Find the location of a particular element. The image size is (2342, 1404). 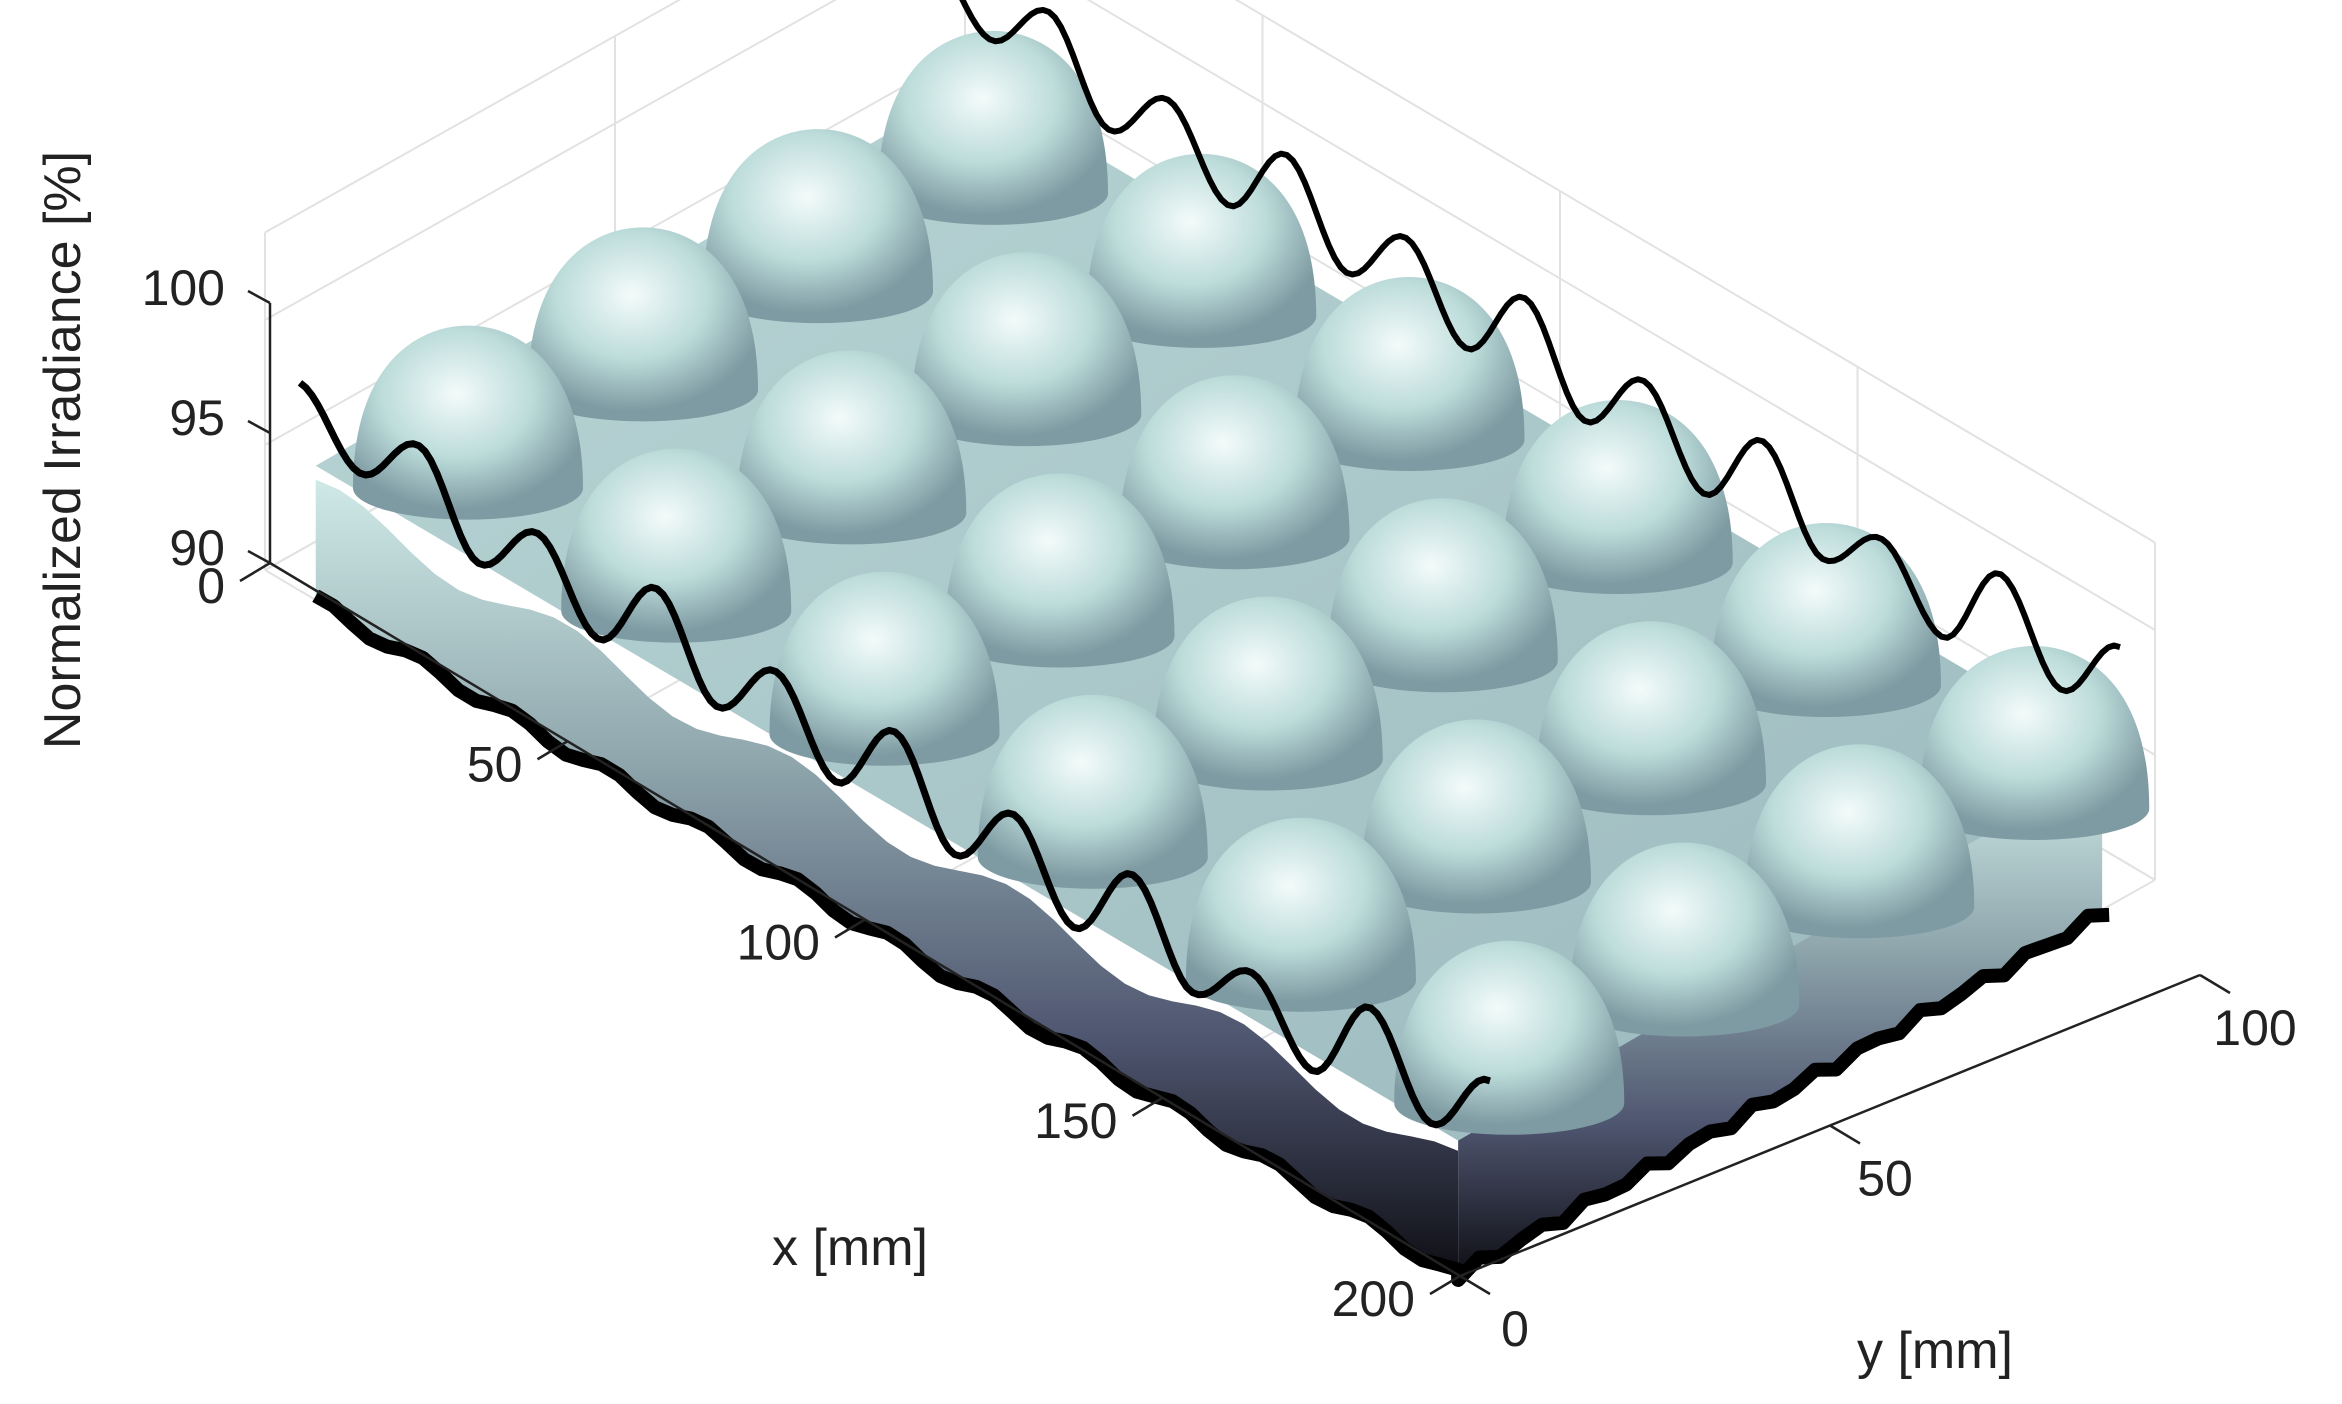

x-tick-label: 200 is located at coordinates (1373, 1299).